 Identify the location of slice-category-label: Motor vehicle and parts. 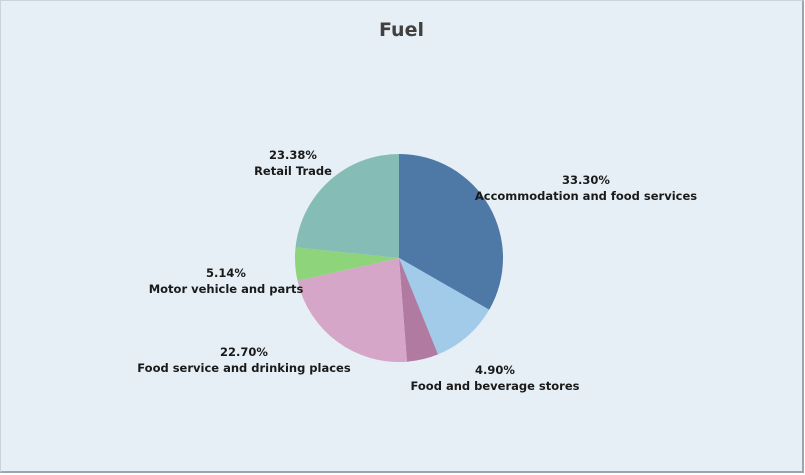
(226, 289).